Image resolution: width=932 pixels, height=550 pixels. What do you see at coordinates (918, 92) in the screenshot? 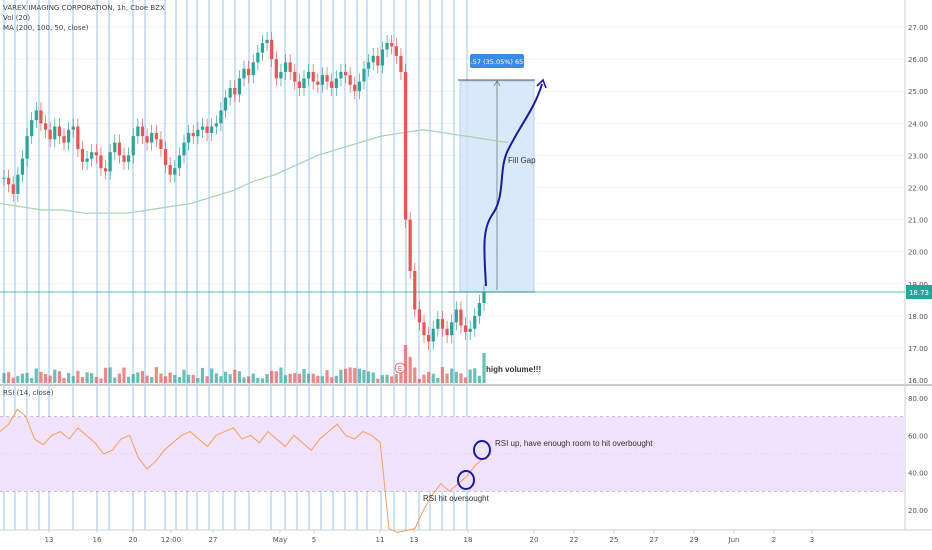
I see `price-tick-label: 25.00` at bounding box center [918, 92].